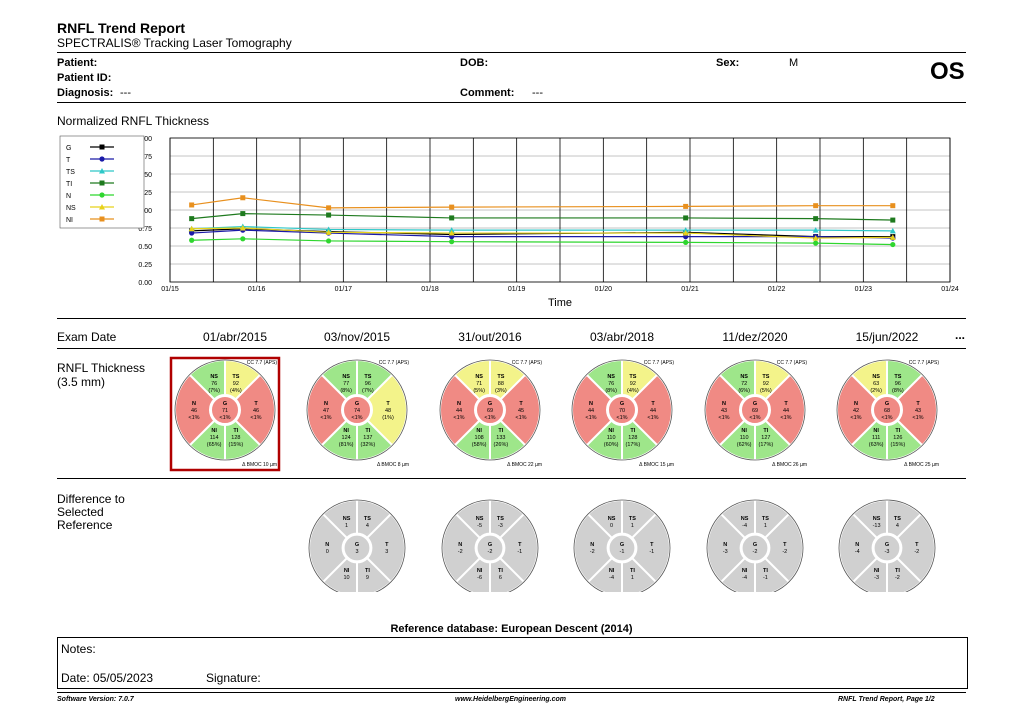 This screenshot has width=1024, height=724. What do you see at coordinates (816, 219) in the screenshot?
I see `data-point-TI` at bounding box center [816, 219].